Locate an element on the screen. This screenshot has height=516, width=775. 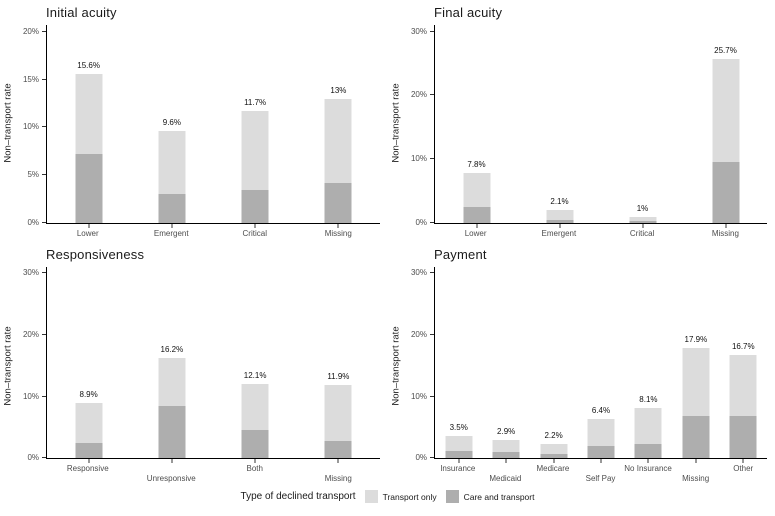
legend-swatch-care-and-transport-icon is located at coordinates (452, 496).